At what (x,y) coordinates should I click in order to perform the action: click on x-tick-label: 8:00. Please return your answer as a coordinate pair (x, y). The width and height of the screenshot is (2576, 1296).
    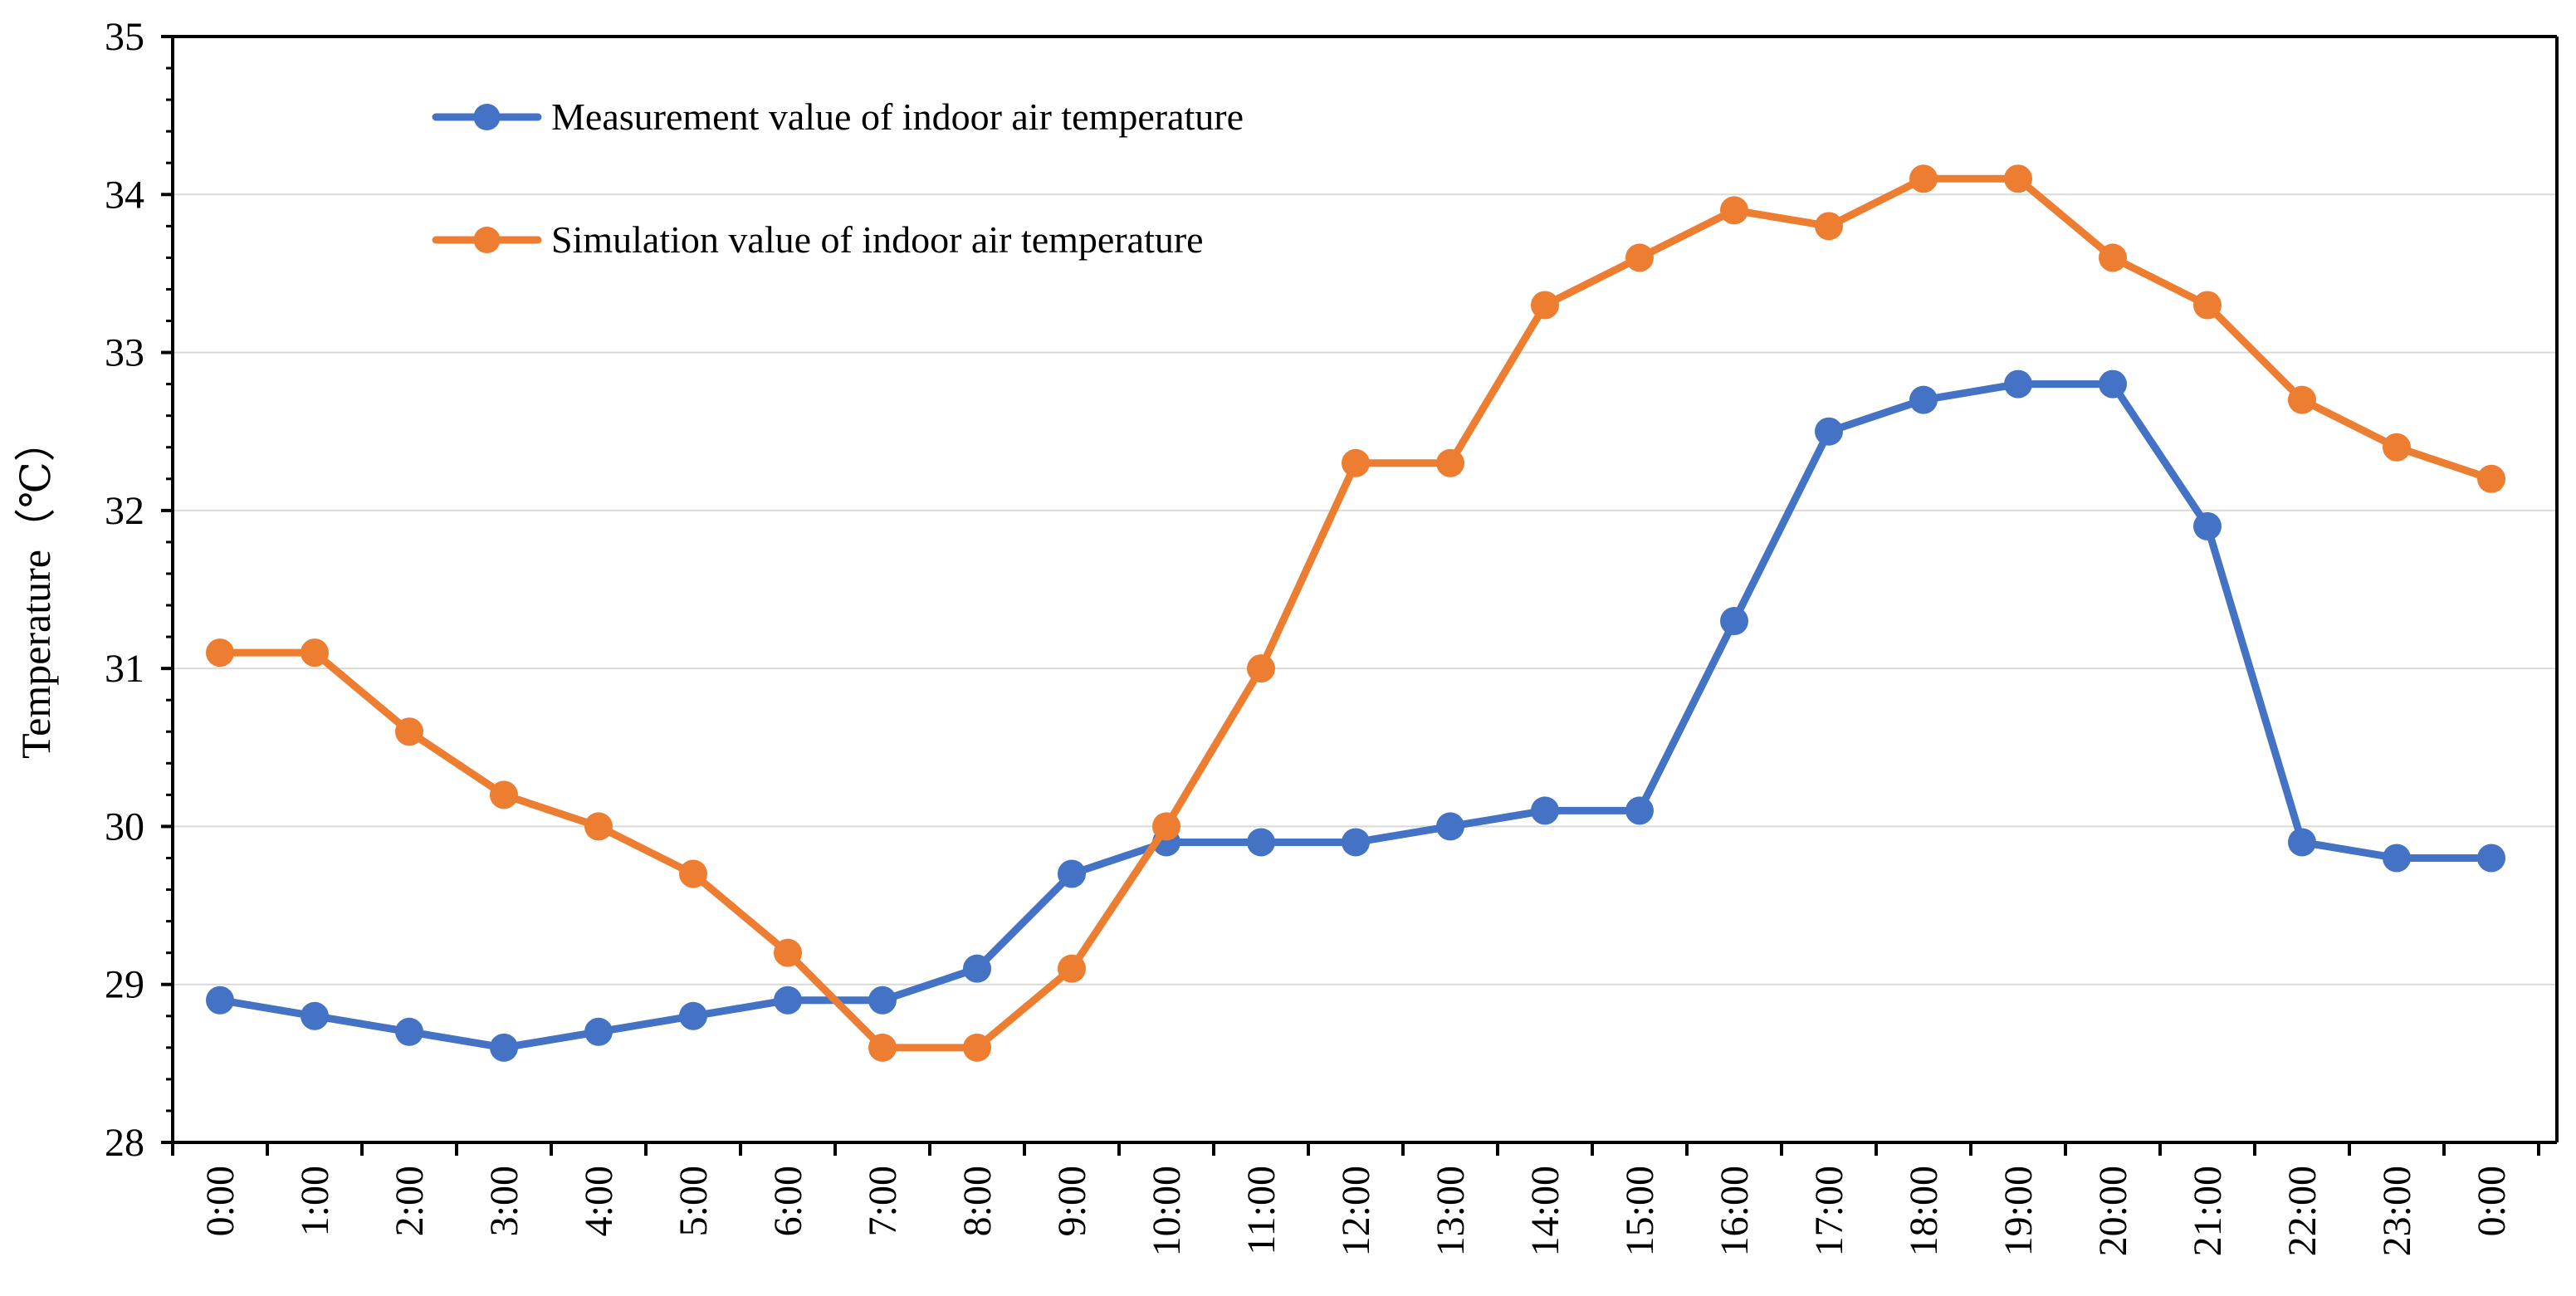
    Looking at the image, I should click on (978, 1201).